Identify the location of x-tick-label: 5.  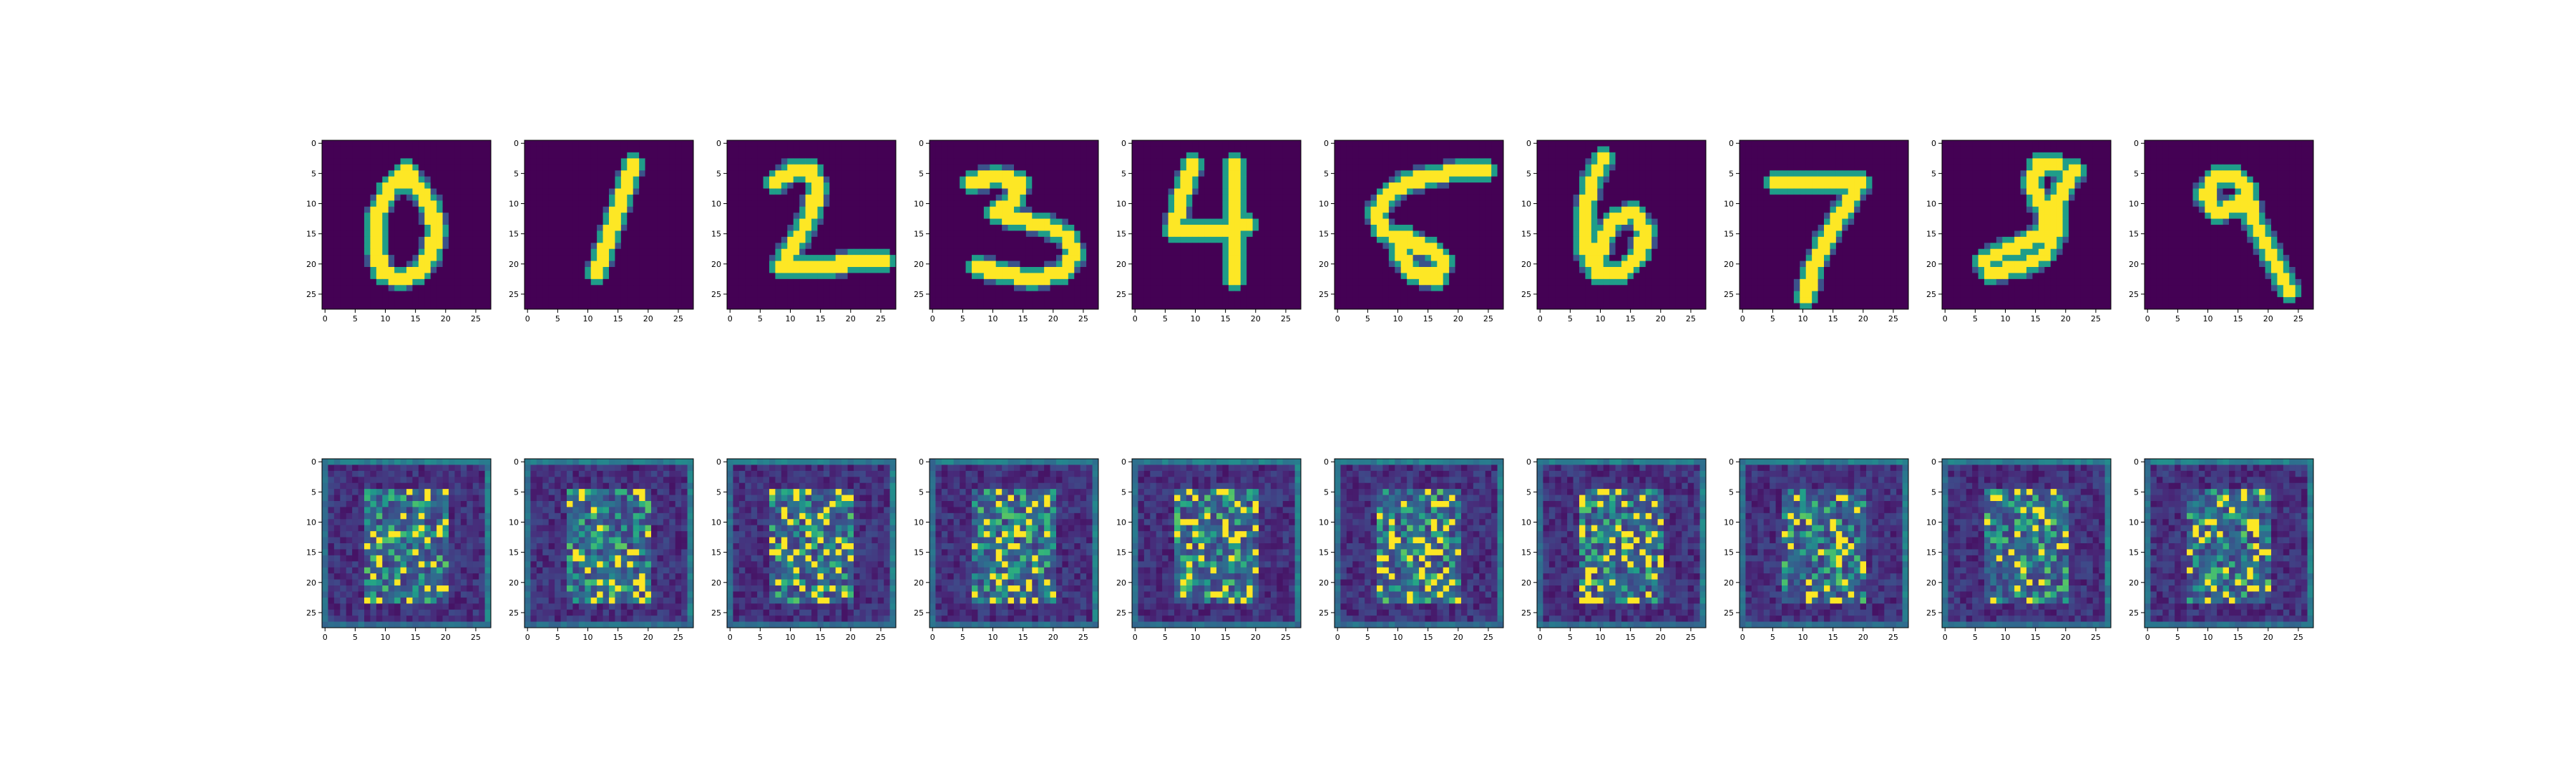
(760, 319).